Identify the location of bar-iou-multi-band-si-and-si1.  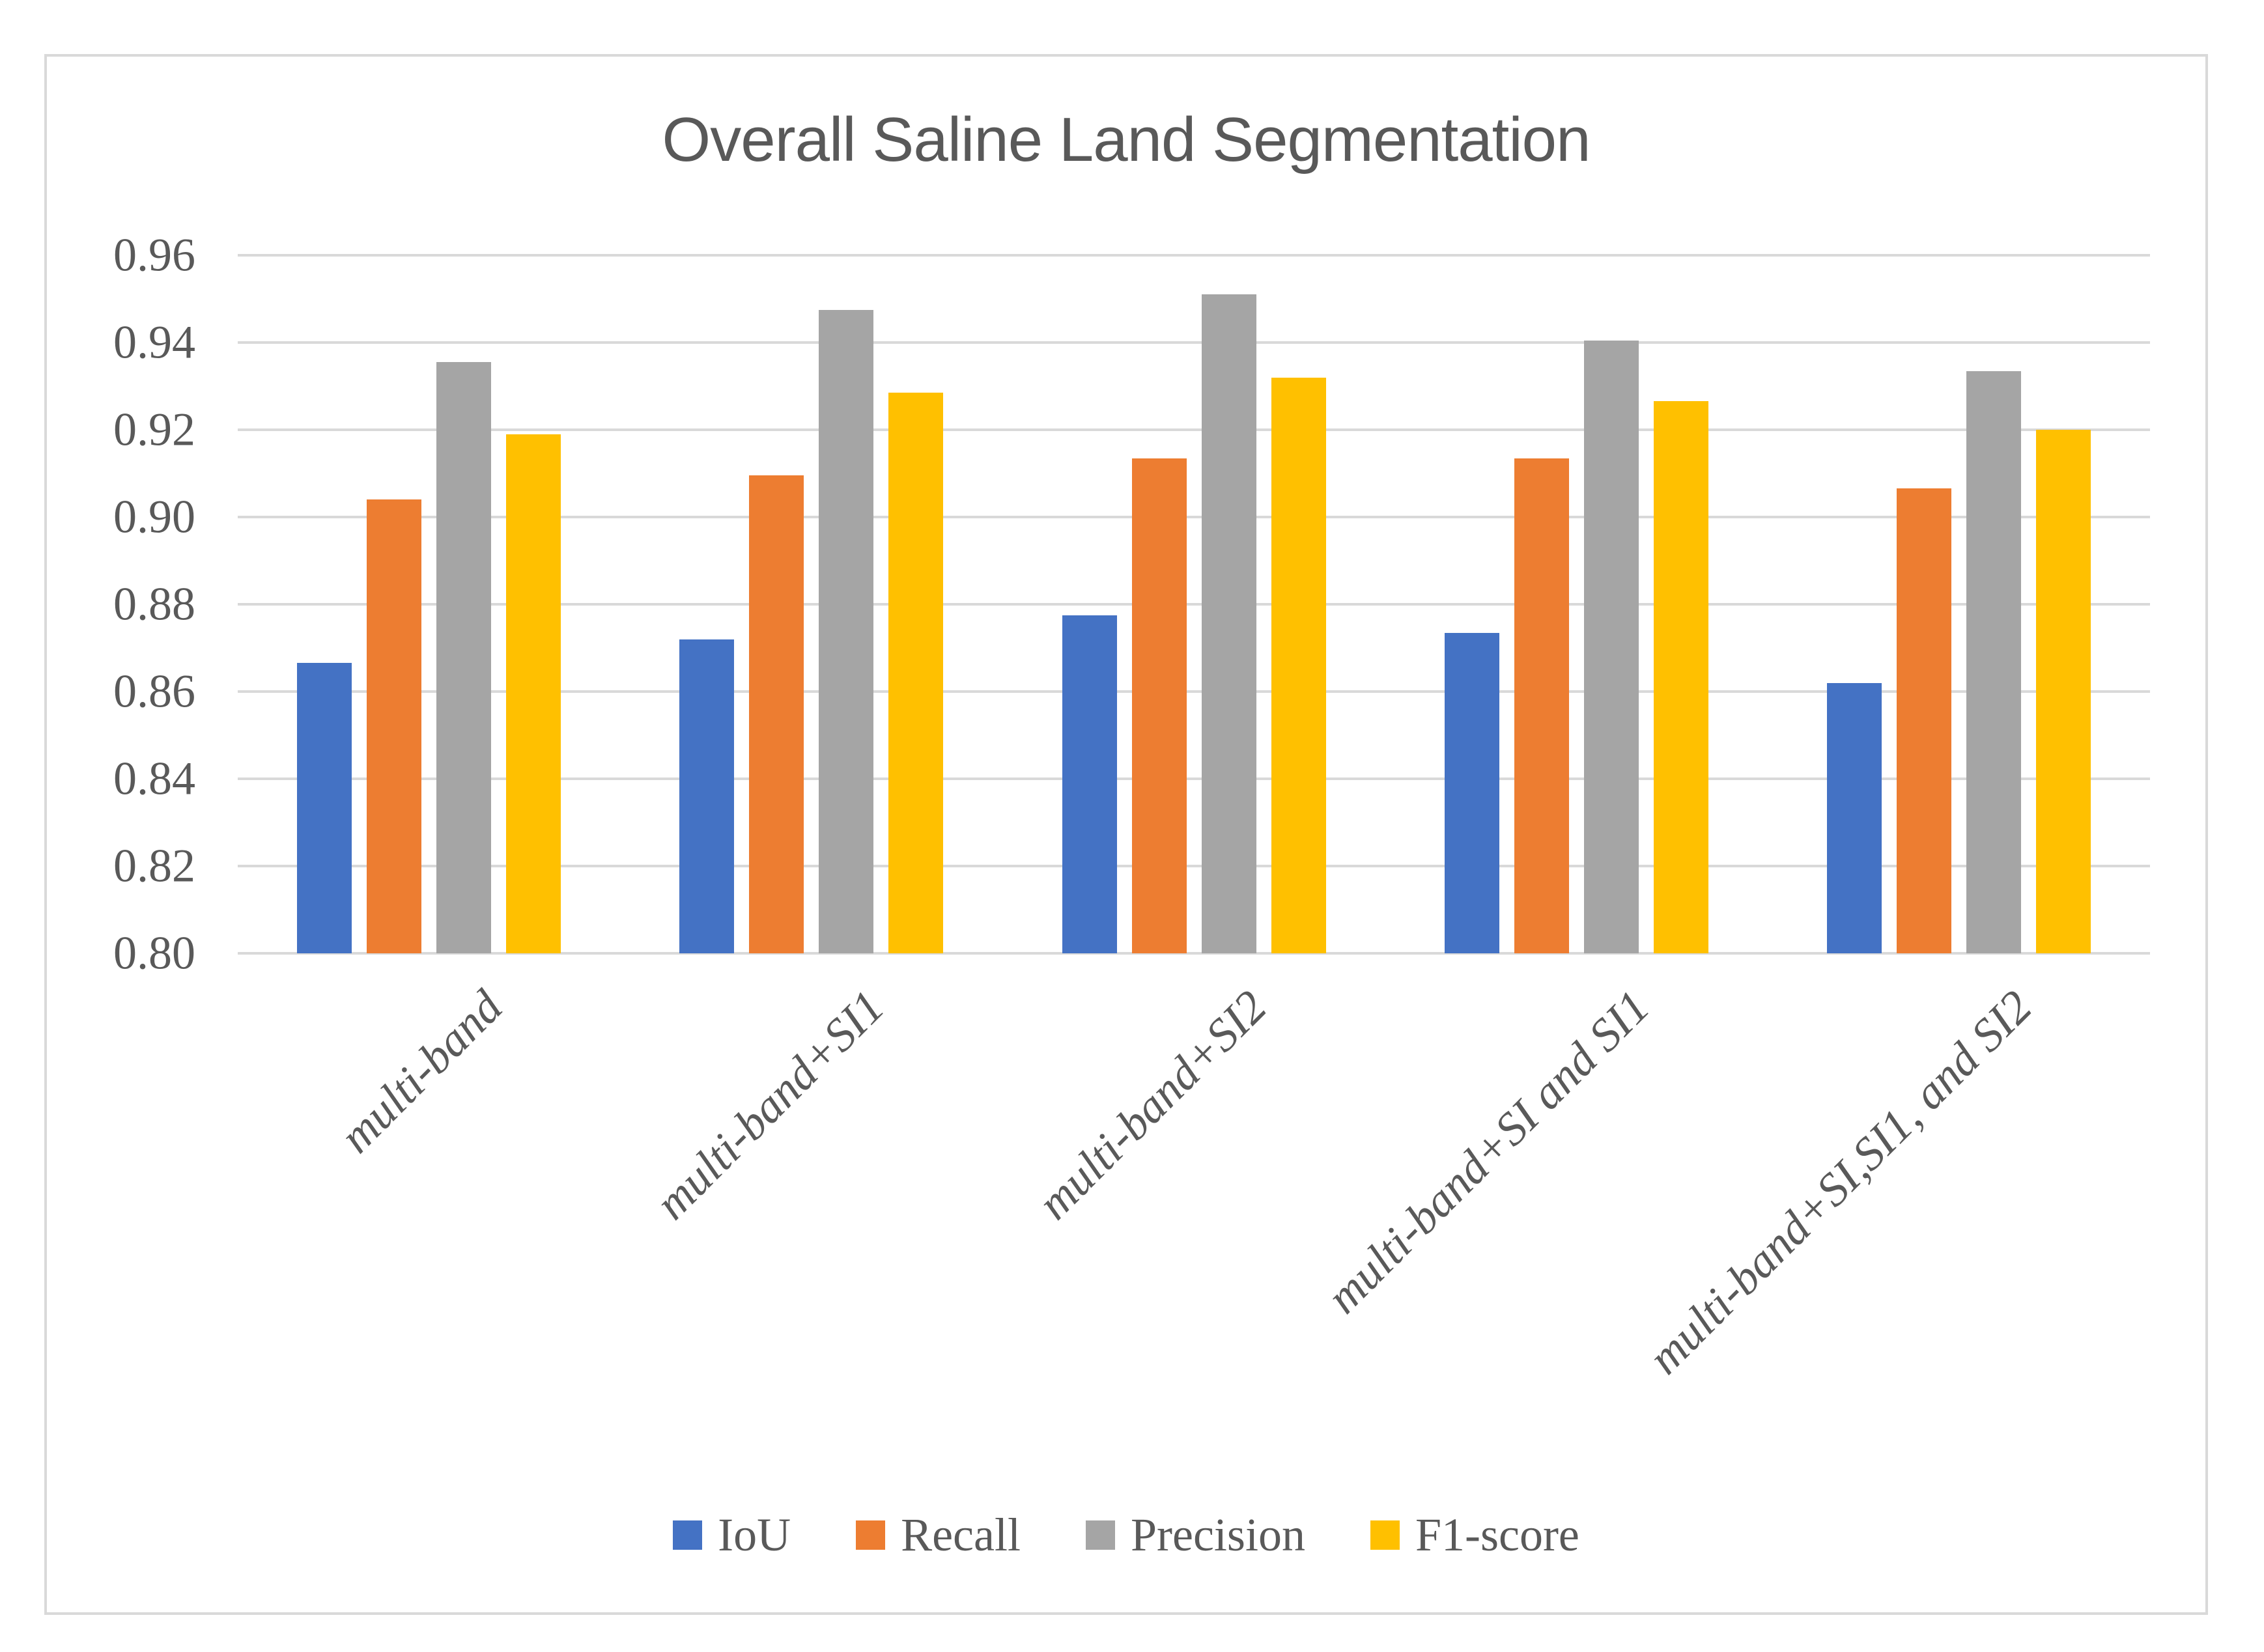
(1471, 793).